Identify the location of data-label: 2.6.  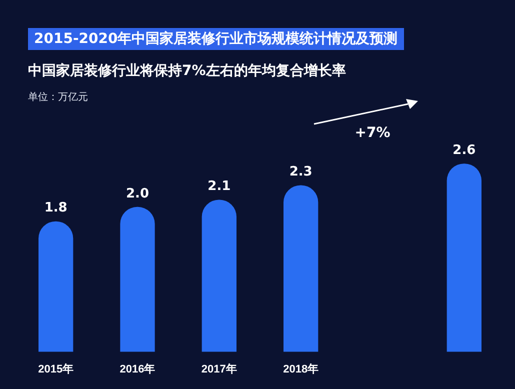
(464, 150).